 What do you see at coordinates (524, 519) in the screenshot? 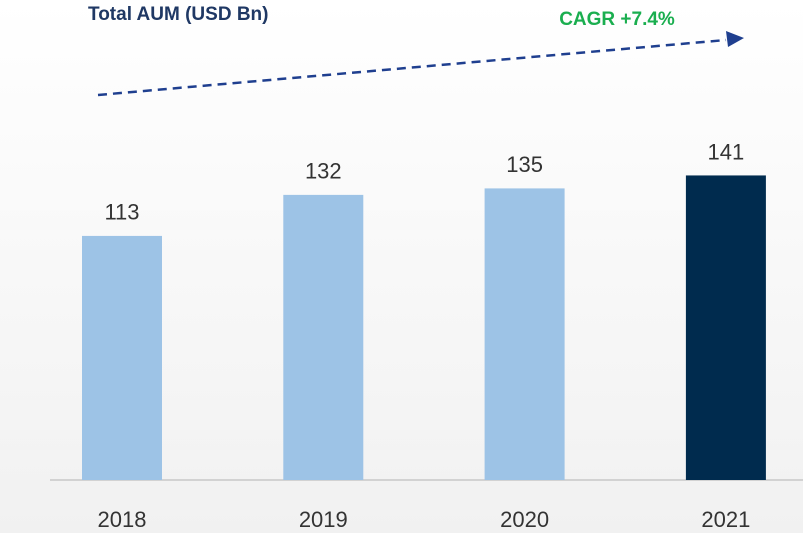
I see `x-tick-label: 2020` at bounding box center [524, 519].